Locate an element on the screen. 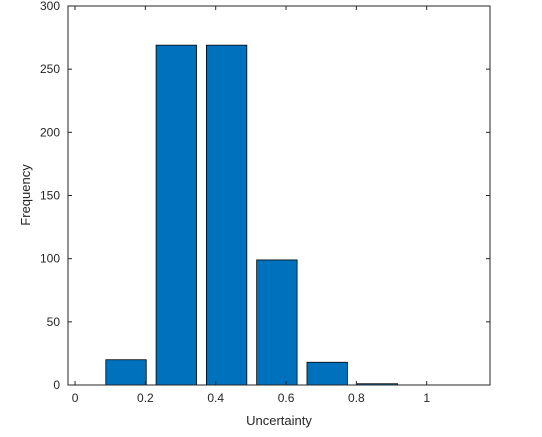 The width and height of the screenshot is (542, 437). y-tick-labels: 0 50 100 150 200 250 300 is located at coordinates (50, 196).